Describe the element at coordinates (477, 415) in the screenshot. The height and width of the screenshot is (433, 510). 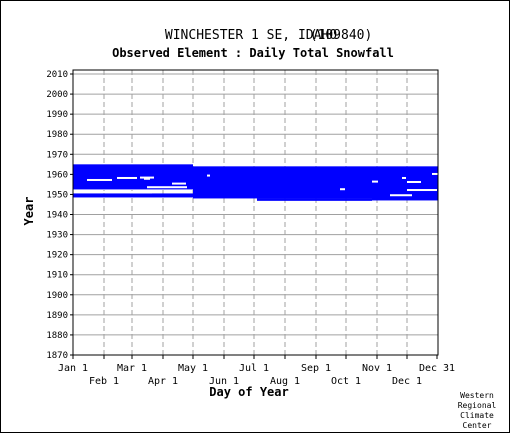
I see `credit-line: Climate` at that location.